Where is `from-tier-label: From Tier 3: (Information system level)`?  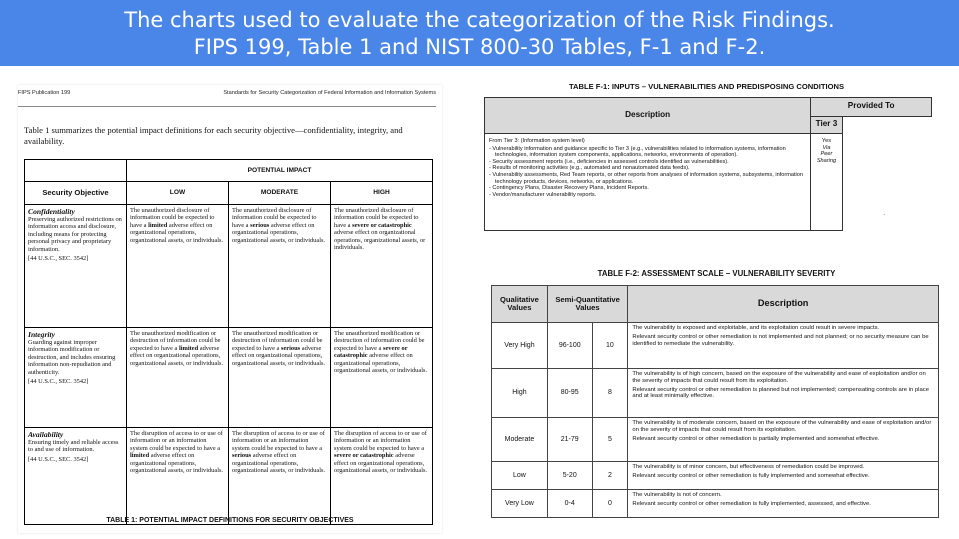
from-tier-label: From Tier 3: (Information system level) is located at coordinates (537, 141).